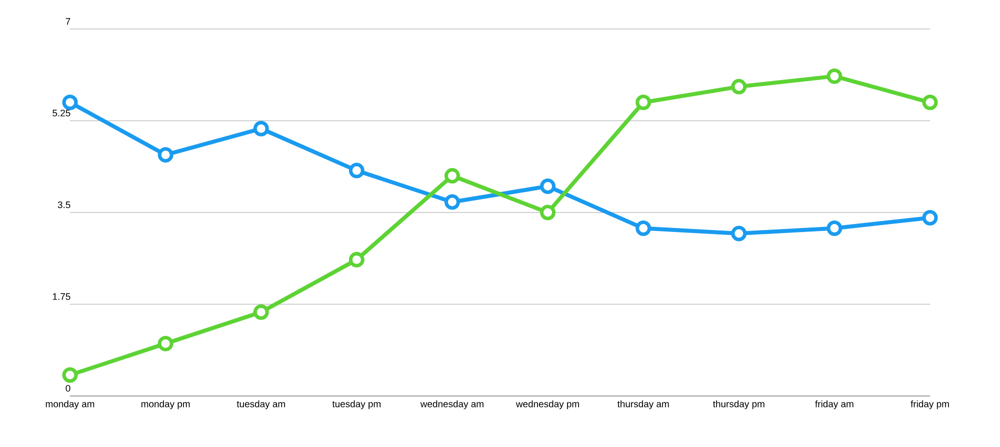  What do you see at coordinates (643, 405) in the screenshot?
I see `x-tick-label: thursday am` at bounding box center [643, 405].